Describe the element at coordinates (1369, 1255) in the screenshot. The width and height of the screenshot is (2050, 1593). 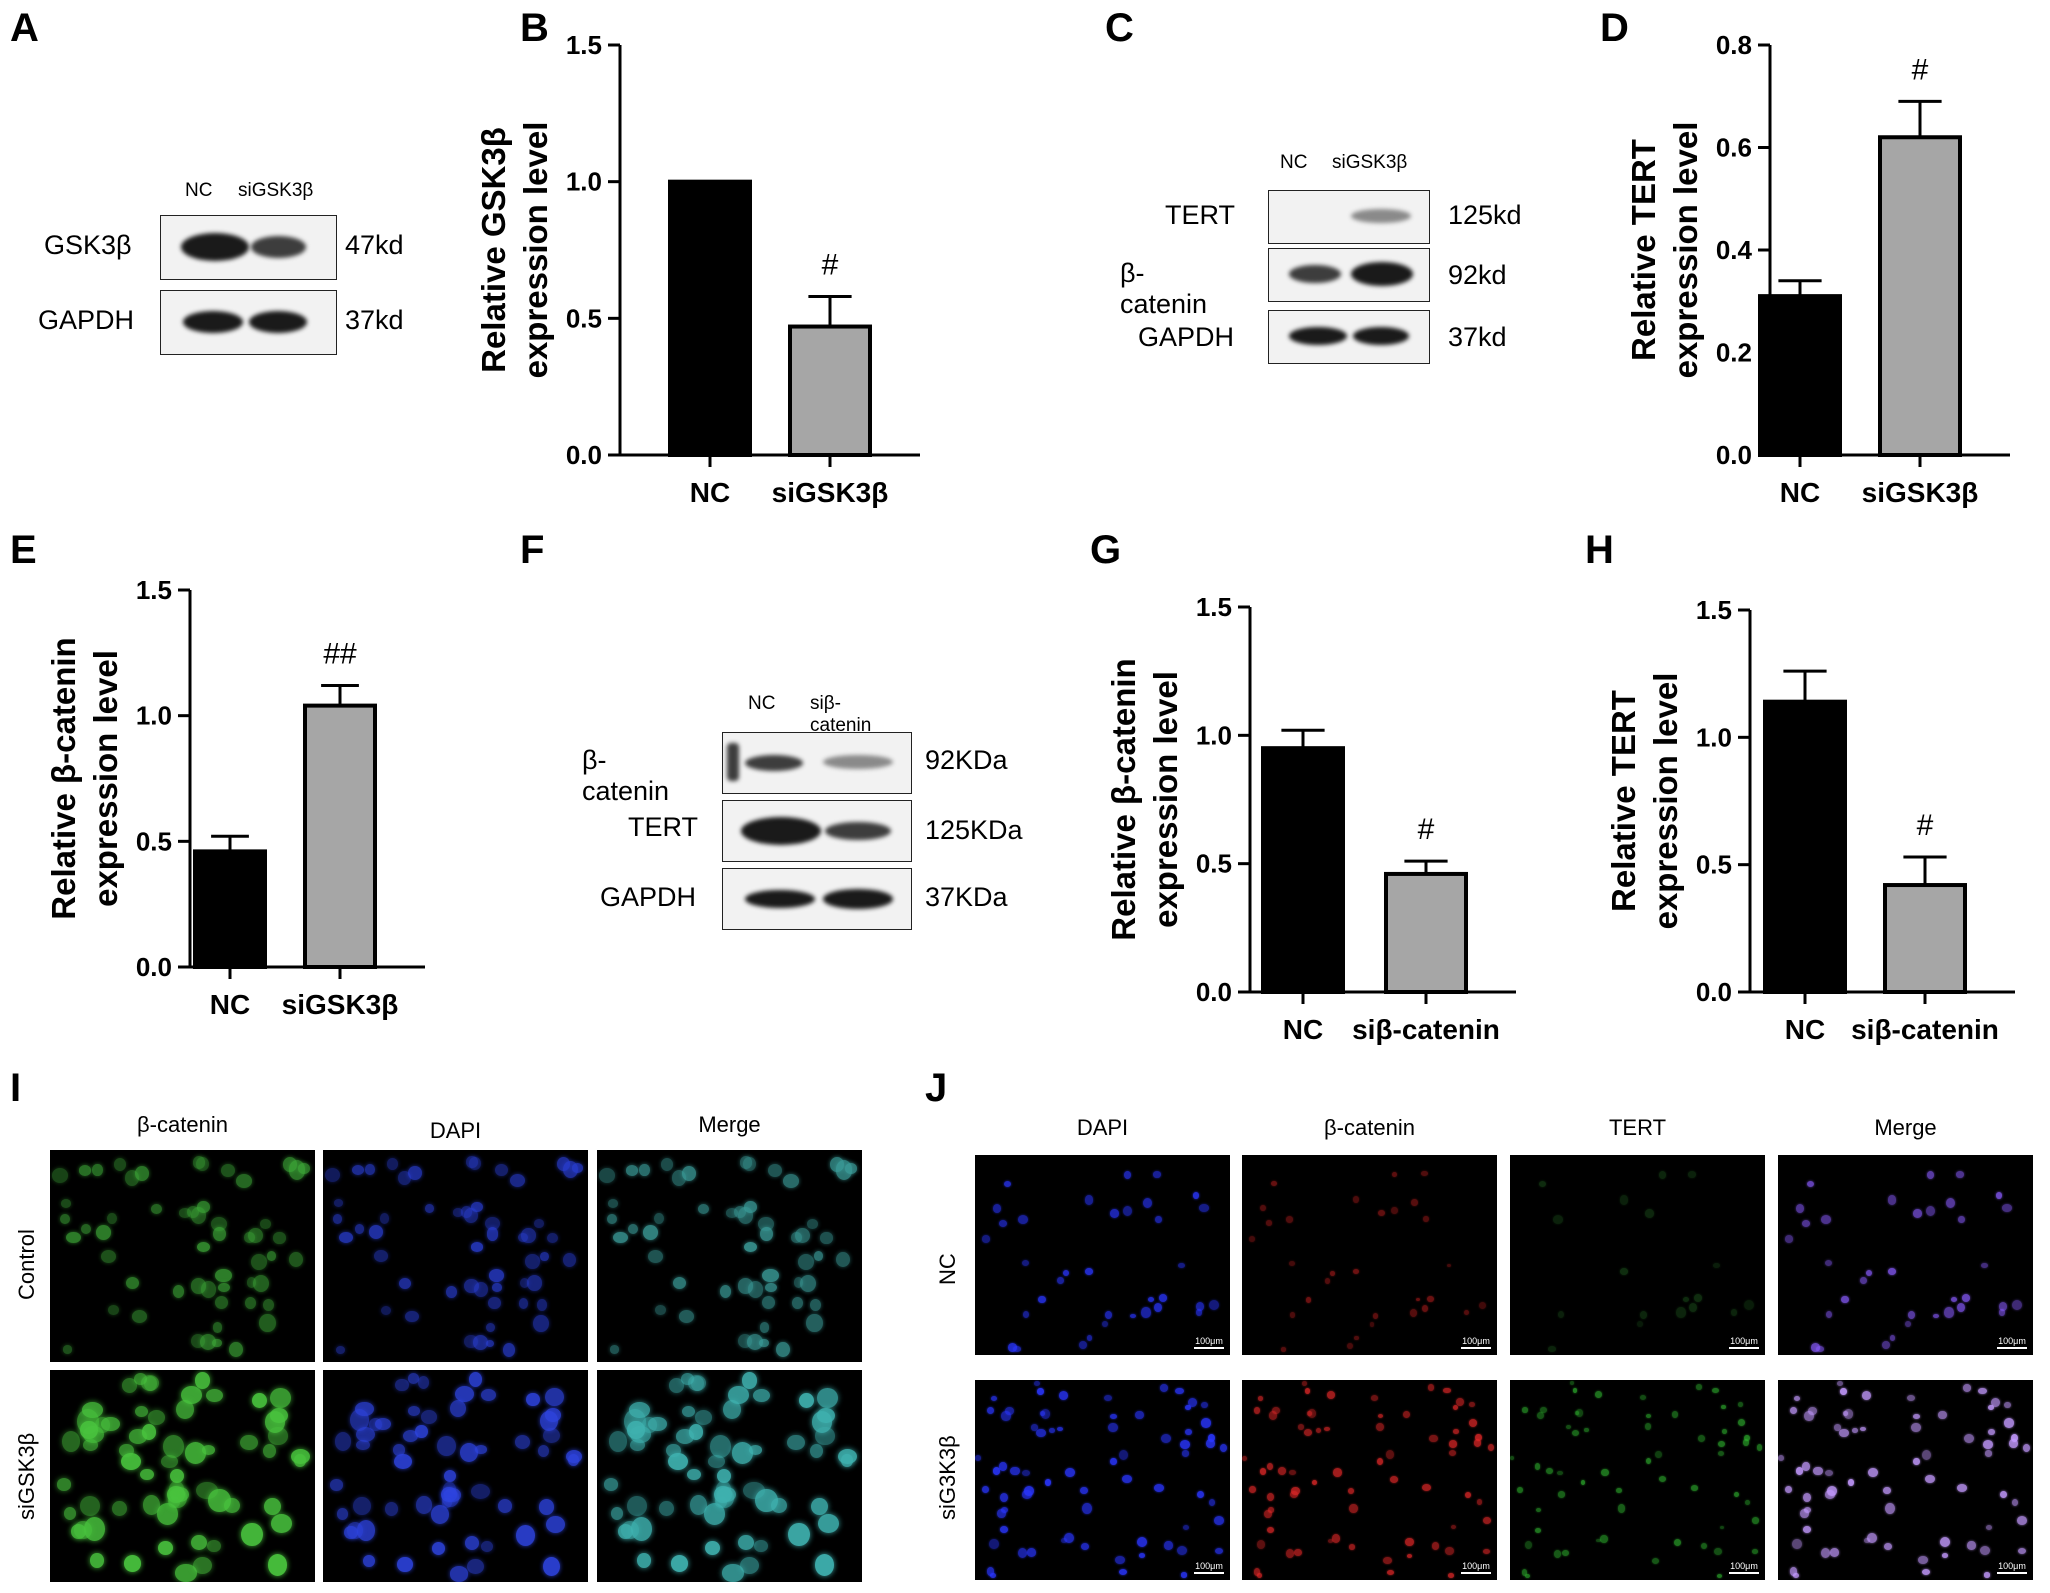
I see `micrograph-tile: 100μm` at that location.